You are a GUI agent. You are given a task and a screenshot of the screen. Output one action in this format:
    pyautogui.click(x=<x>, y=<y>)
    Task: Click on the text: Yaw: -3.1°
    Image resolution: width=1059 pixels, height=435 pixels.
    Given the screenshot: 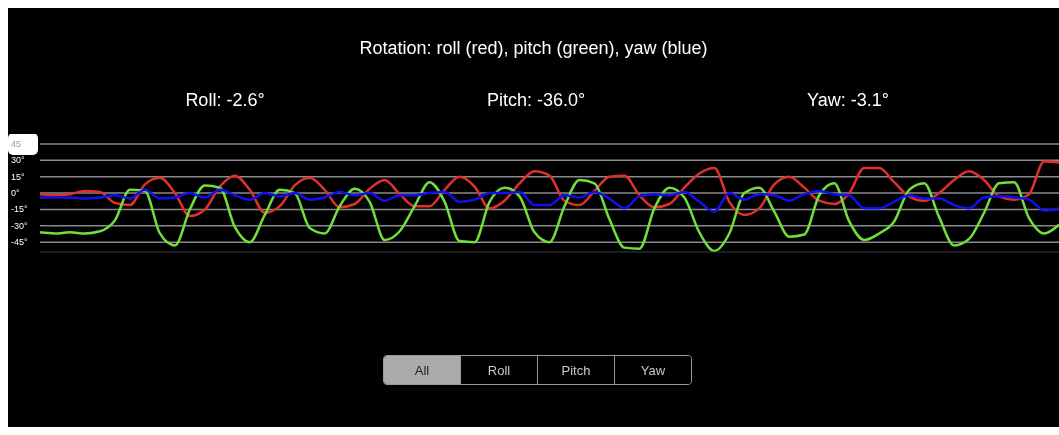 What is the action you would take?
    pyautogui.click(x=848, y=100)
    